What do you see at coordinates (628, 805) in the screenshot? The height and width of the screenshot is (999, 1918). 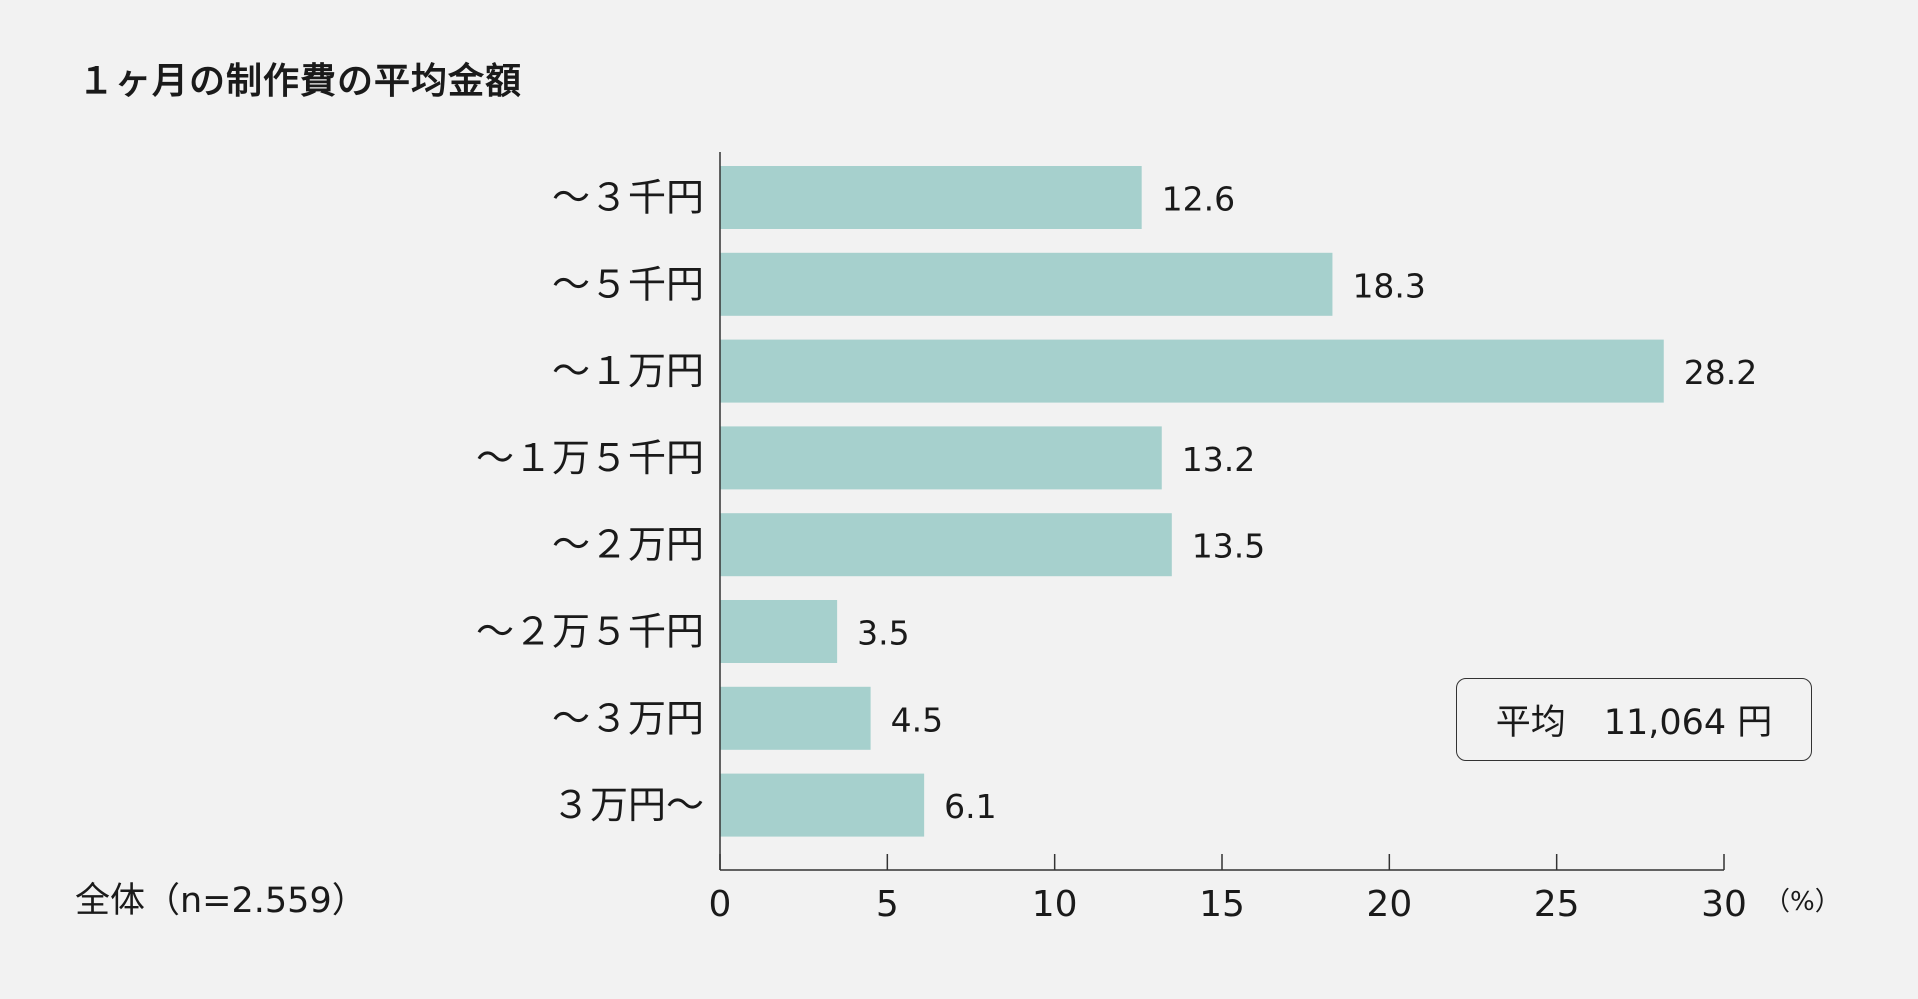 I see `category-label: ３万円～` at bounding box center [628, 805].